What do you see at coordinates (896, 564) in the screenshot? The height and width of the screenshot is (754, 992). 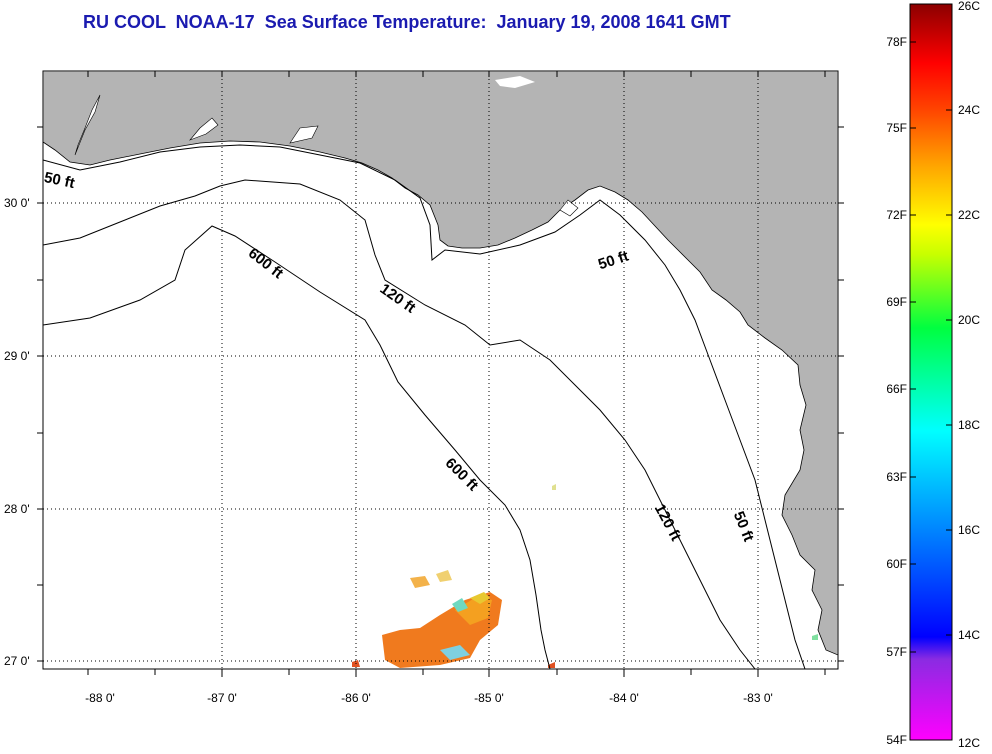 I see `colorbar-f-label: 60F` at bounding box center [896, 564].